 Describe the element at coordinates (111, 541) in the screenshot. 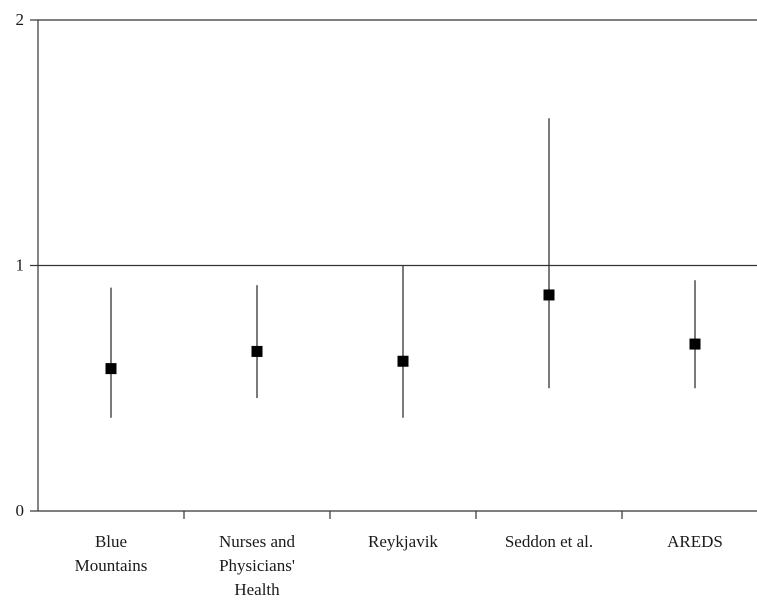

I see `category-label: Blue` at that location.